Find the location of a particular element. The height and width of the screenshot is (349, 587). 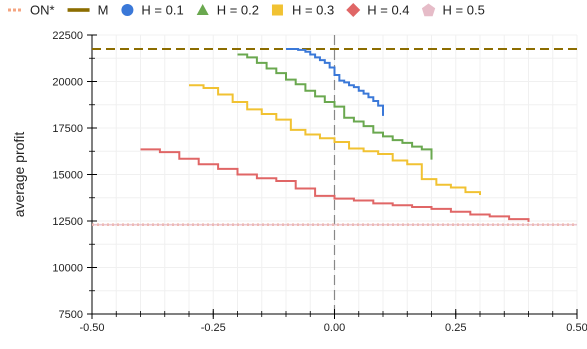

x-tick-label: 0.50 is located at coordinates (576, 328).